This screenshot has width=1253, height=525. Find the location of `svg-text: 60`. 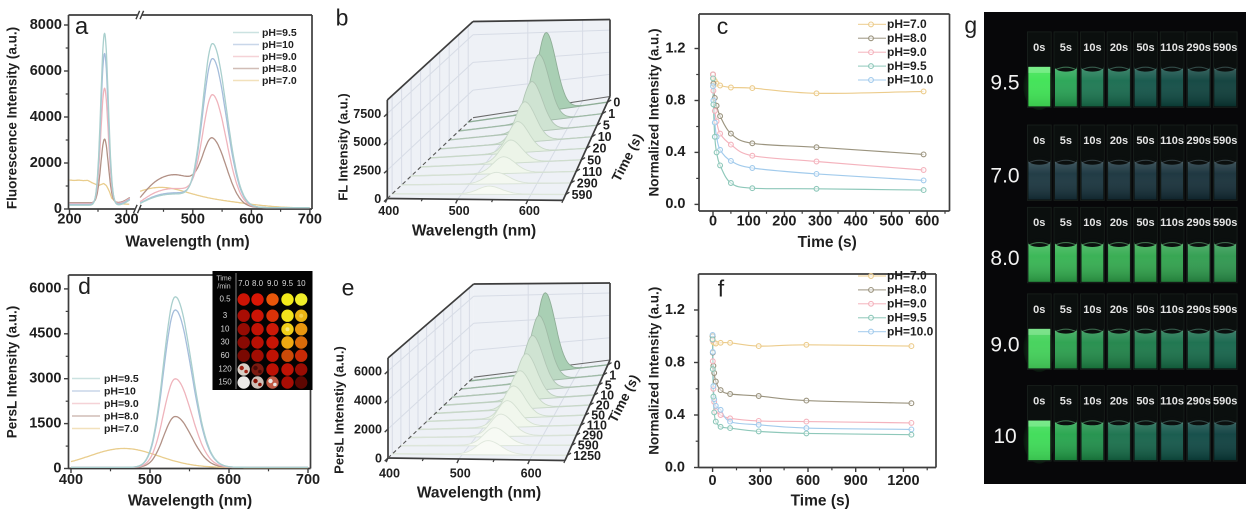

svg-text: 60 is located at coordinates (225, 355).